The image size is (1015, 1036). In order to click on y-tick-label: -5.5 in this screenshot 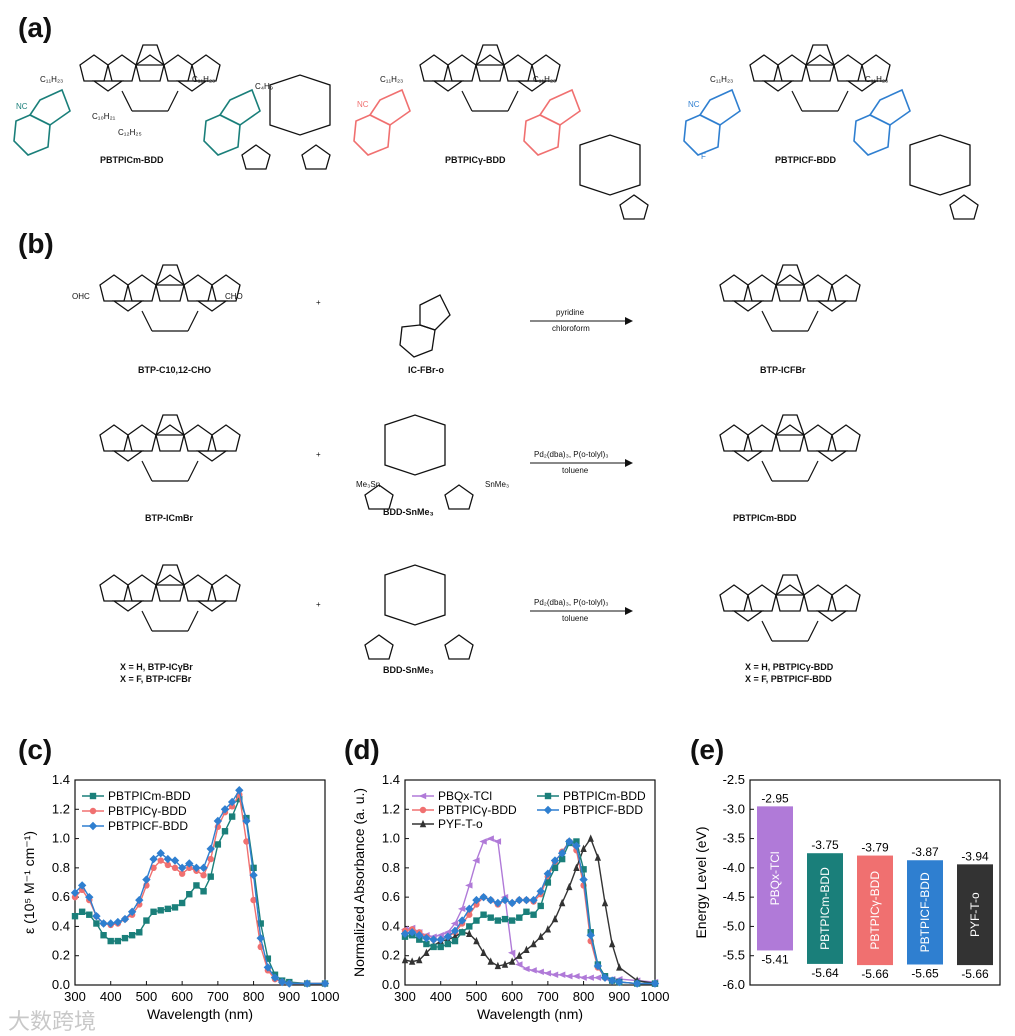, I will do `click(734, 955)`.